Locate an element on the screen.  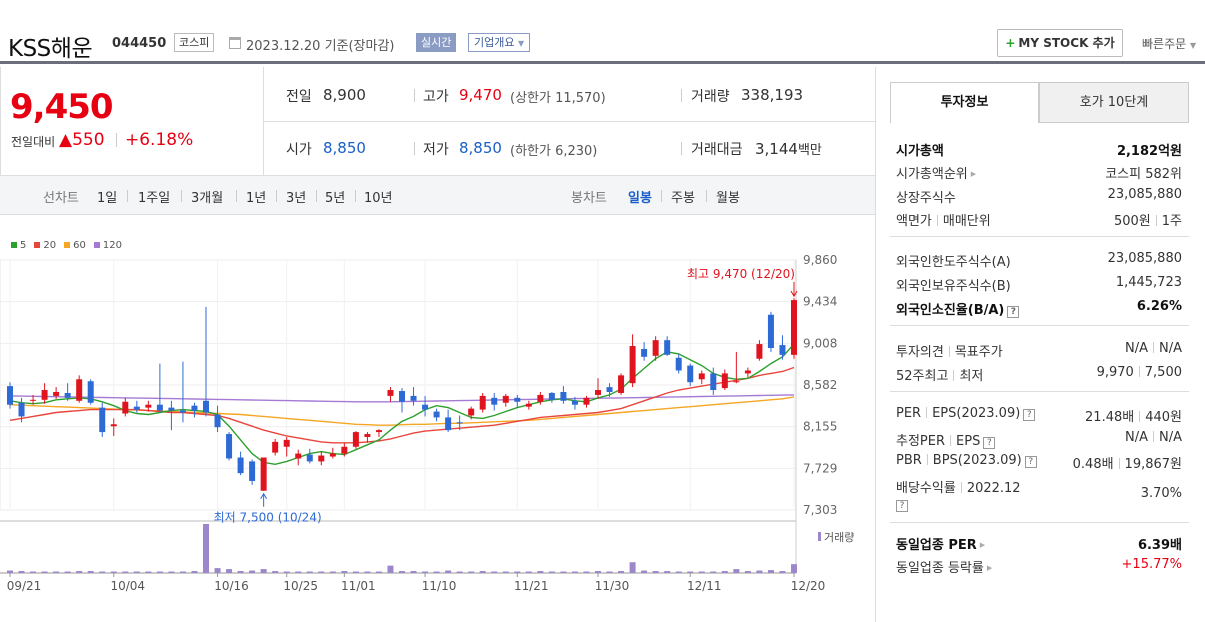
unit-label: 매매단위 is located at coordinates (966, 221).